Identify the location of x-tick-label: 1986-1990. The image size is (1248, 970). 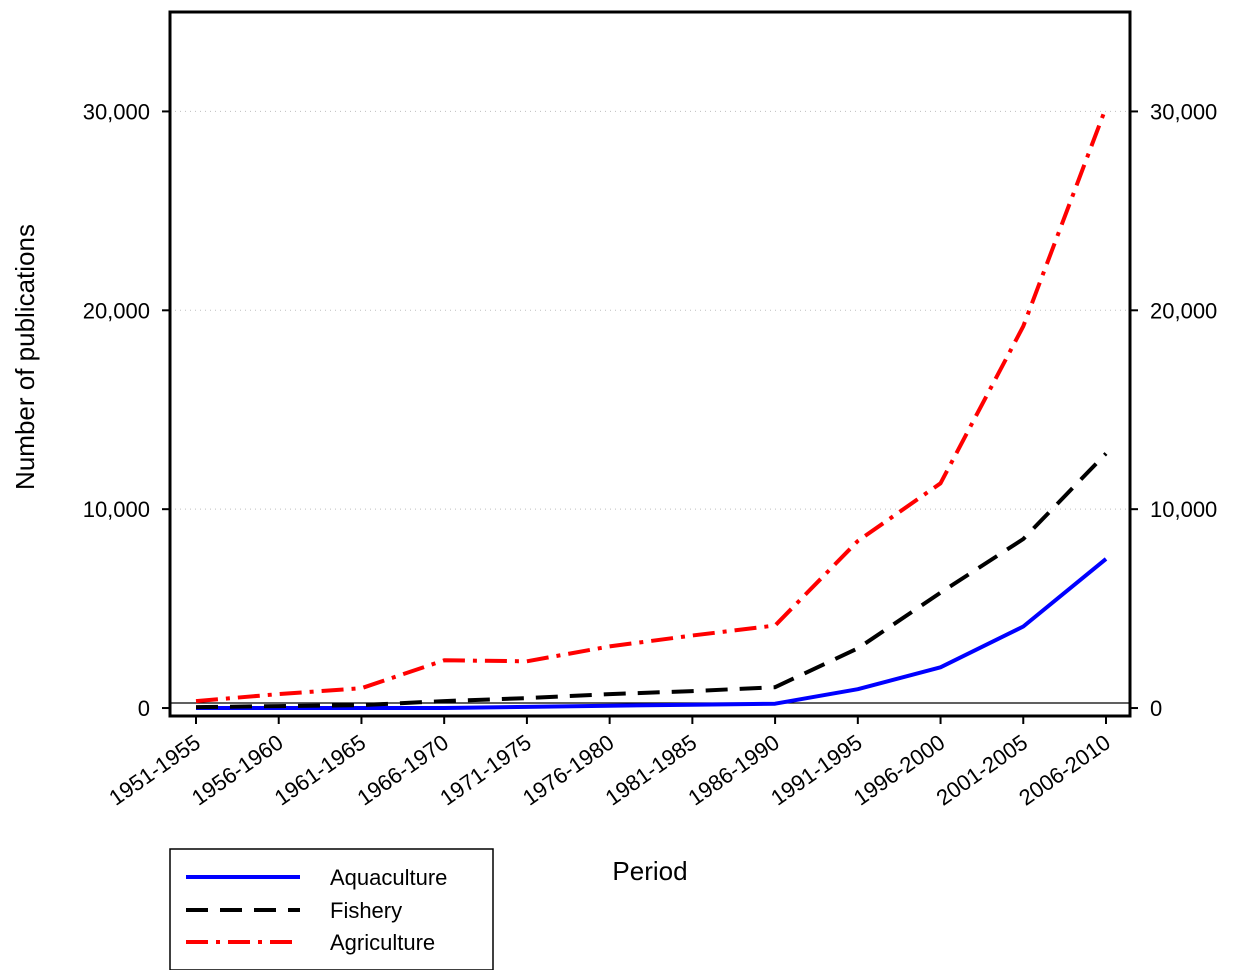
(733, 770).